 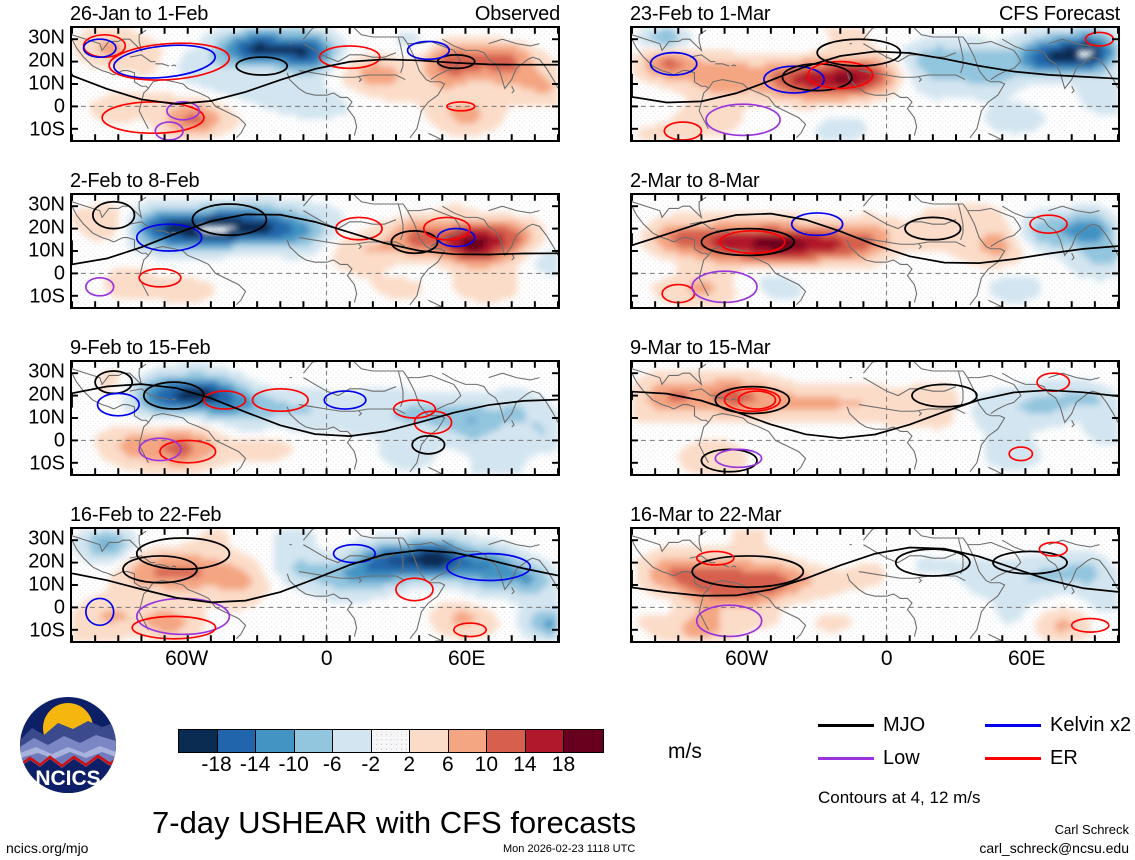 I want to click on map-panel-forecast-row2: 9-Mar to 15-Mar, so click(x=875, y=406).